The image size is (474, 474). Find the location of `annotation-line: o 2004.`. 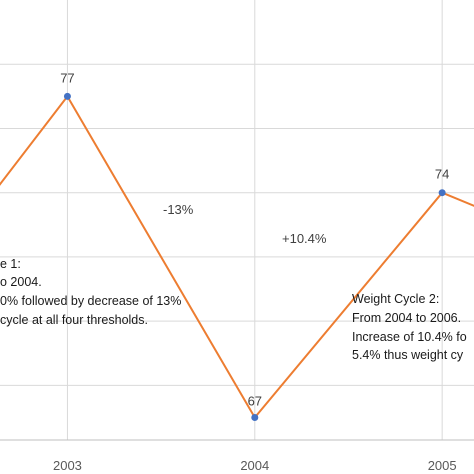

annotation-line: o 2004. is located at coordinates (21, 282).